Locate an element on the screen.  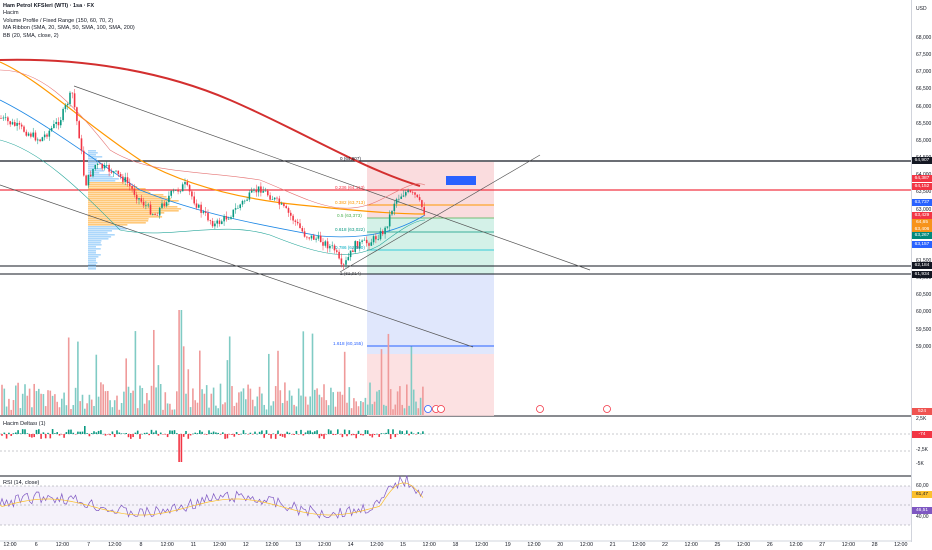
legend-bb: BB (20, SMA, close, 2) is located at coordinates (31, 35).